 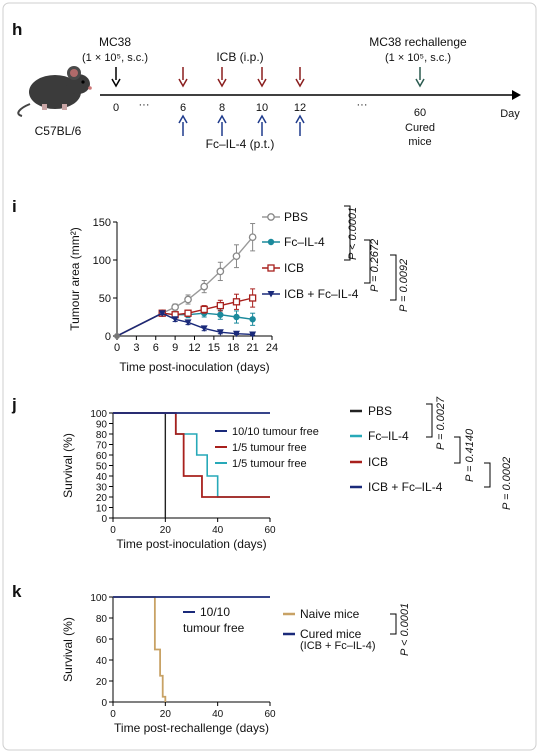 What do you see at coordinates (233, 348) in the screenshot?
I see `x-tick-label: 18` at bounding box center [233, 348].